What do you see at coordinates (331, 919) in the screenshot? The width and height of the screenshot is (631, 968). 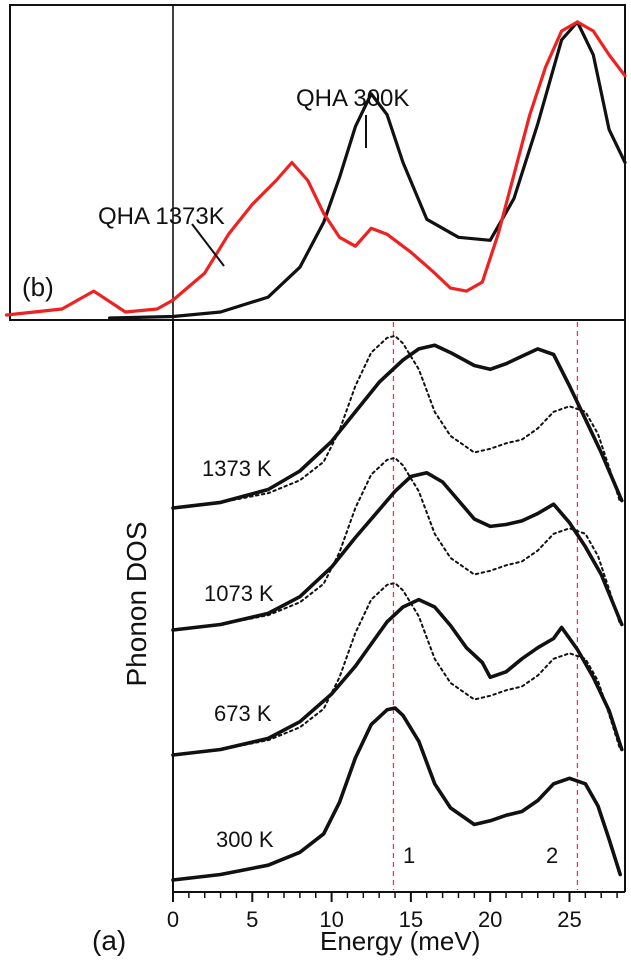 I see `x-tick-label-10: 10` at bounding box center [331, 919].